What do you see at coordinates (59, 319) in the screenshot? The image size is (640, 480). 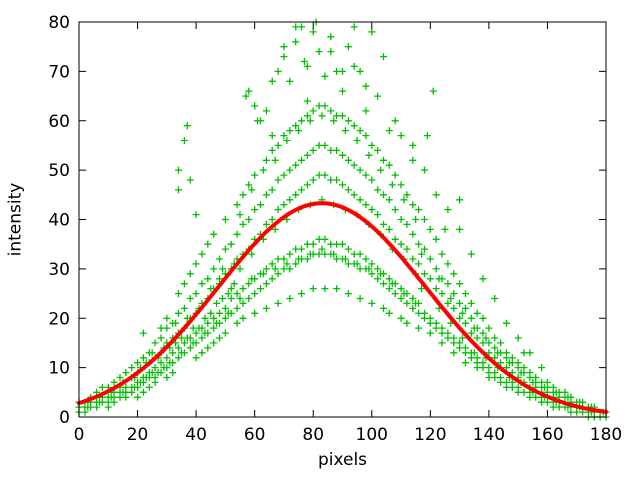 I see `y-tick-label: 20` at bounding box center [59, 319].